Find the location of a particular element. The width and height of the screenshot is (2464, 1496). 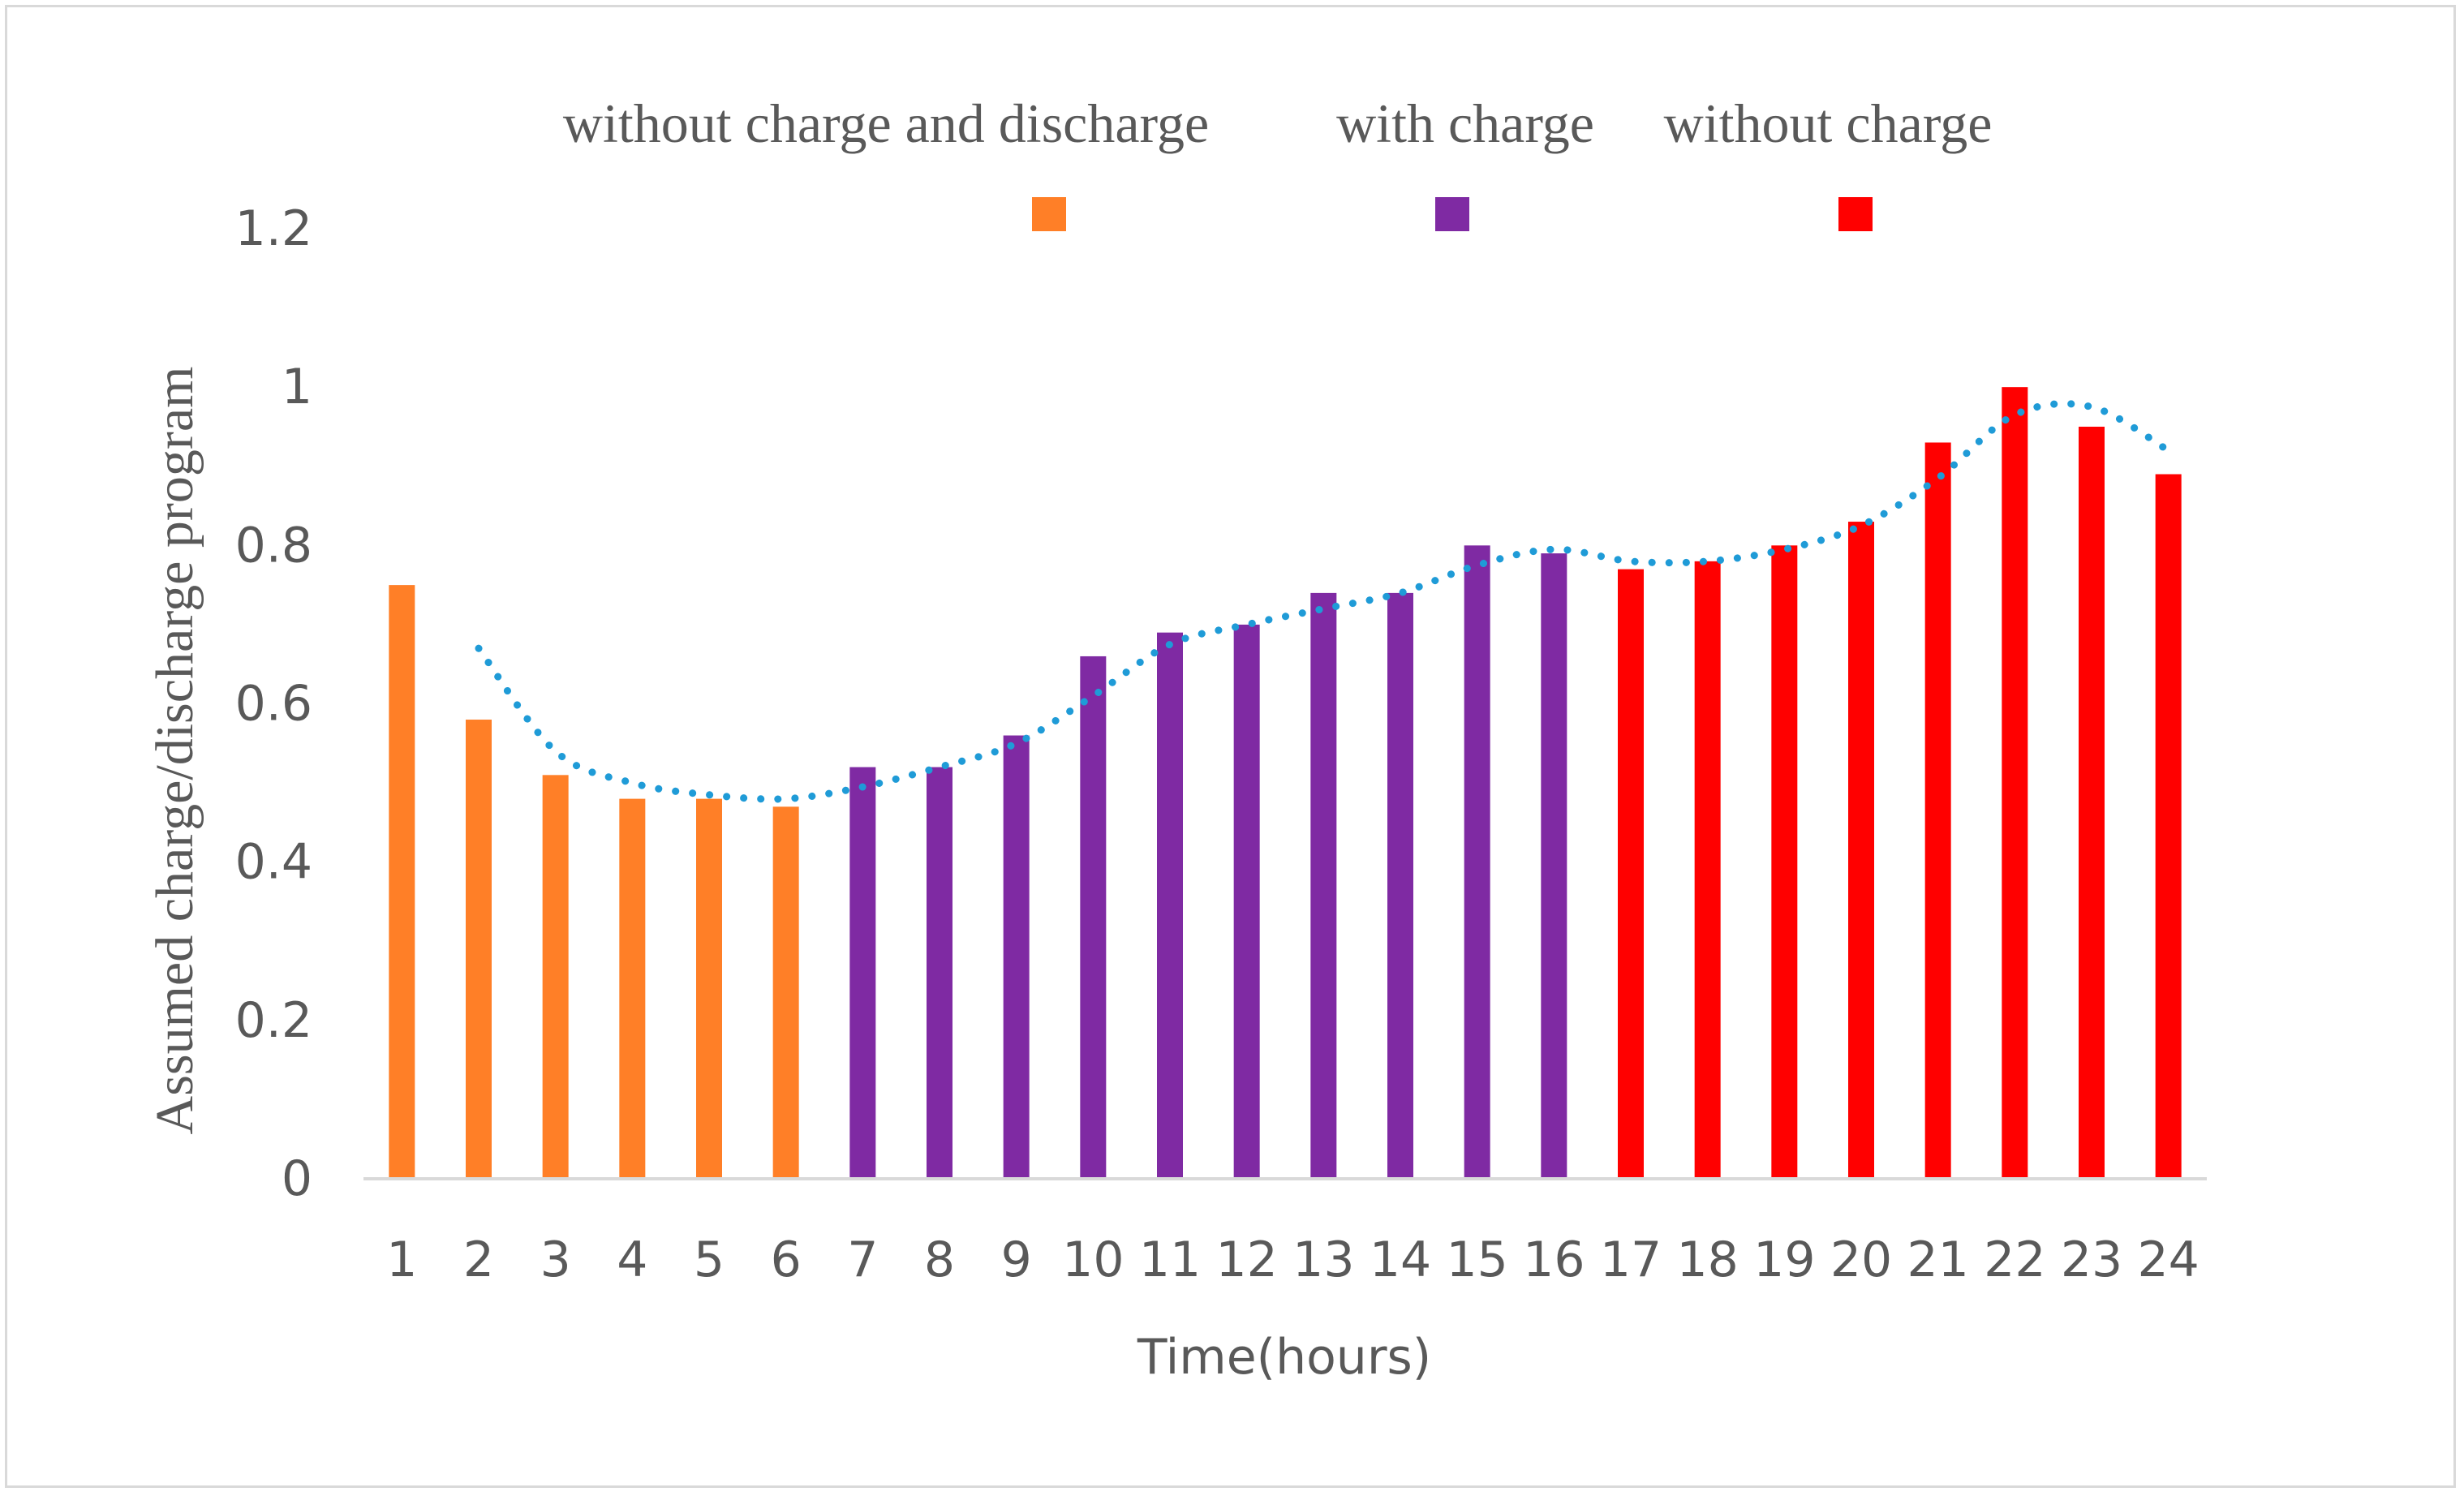

x-tick-label: 23 is located at coordinates (2091, 1260).